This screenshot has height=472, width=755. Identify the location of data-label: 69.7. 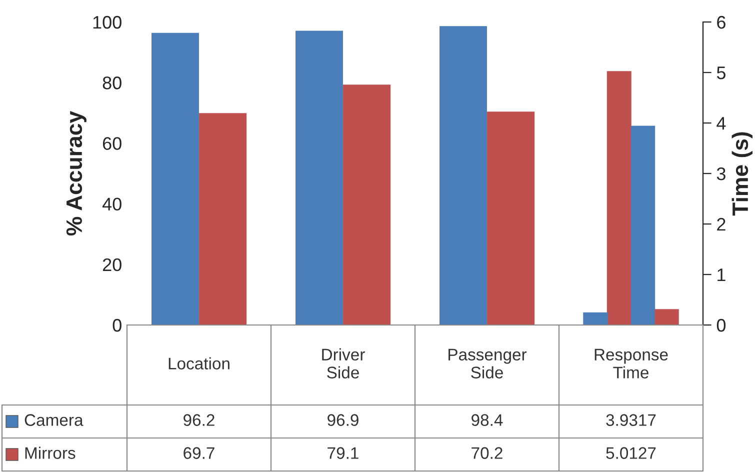
(199, 453).